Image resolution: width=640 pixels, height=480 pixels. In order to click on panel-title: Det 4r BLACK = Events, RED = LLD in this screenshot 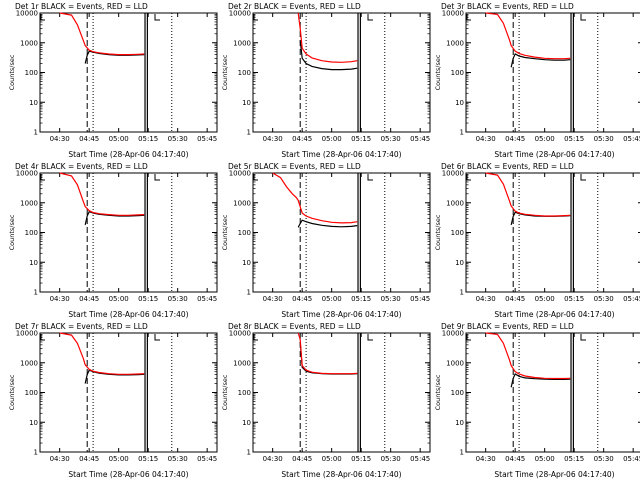, I will do `click(81, 166)`.